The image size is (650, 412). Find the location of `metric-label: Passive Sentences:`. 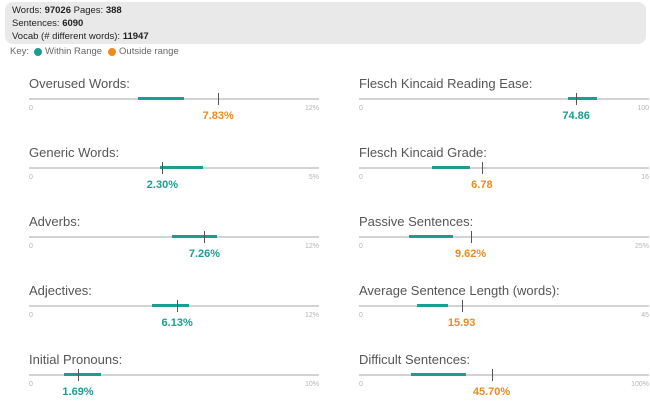

metric-label: Passive Sentences: is located at coordinates (416, 221).